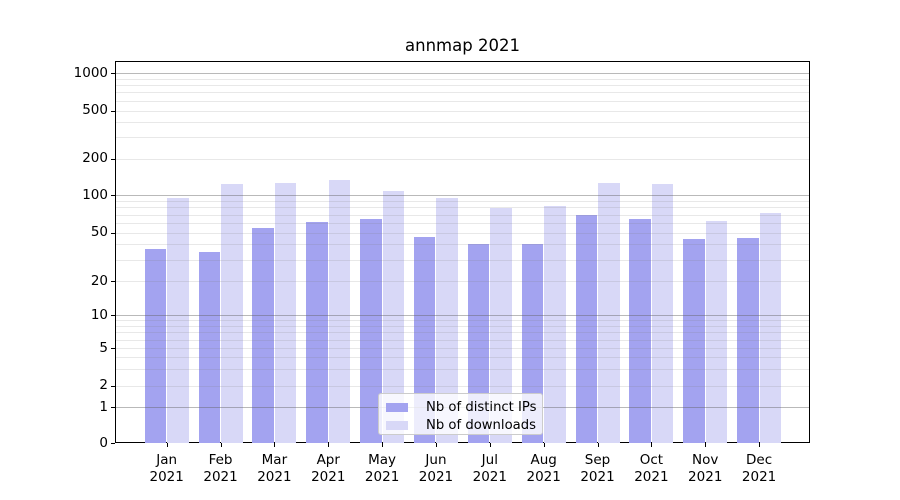 The width and height of the screenshot is (900, 500). Describe the element at coordinates (103, 442) in the screenshot. I see `y-tick-label: 0` at that location.